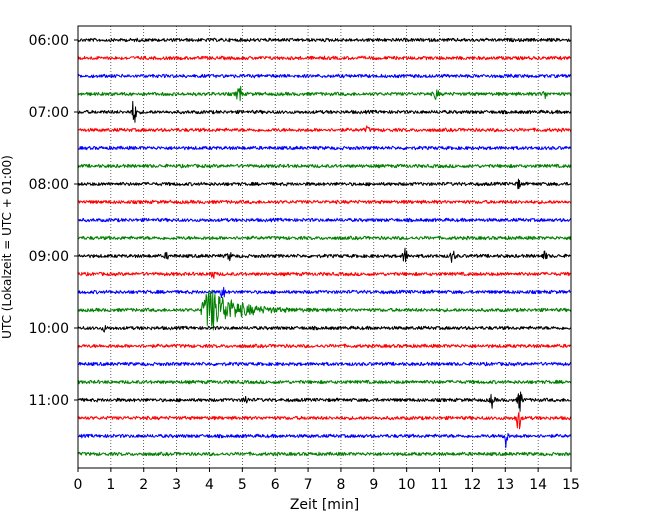  I want to click on x-tick-label: 8, so click(340, 485).